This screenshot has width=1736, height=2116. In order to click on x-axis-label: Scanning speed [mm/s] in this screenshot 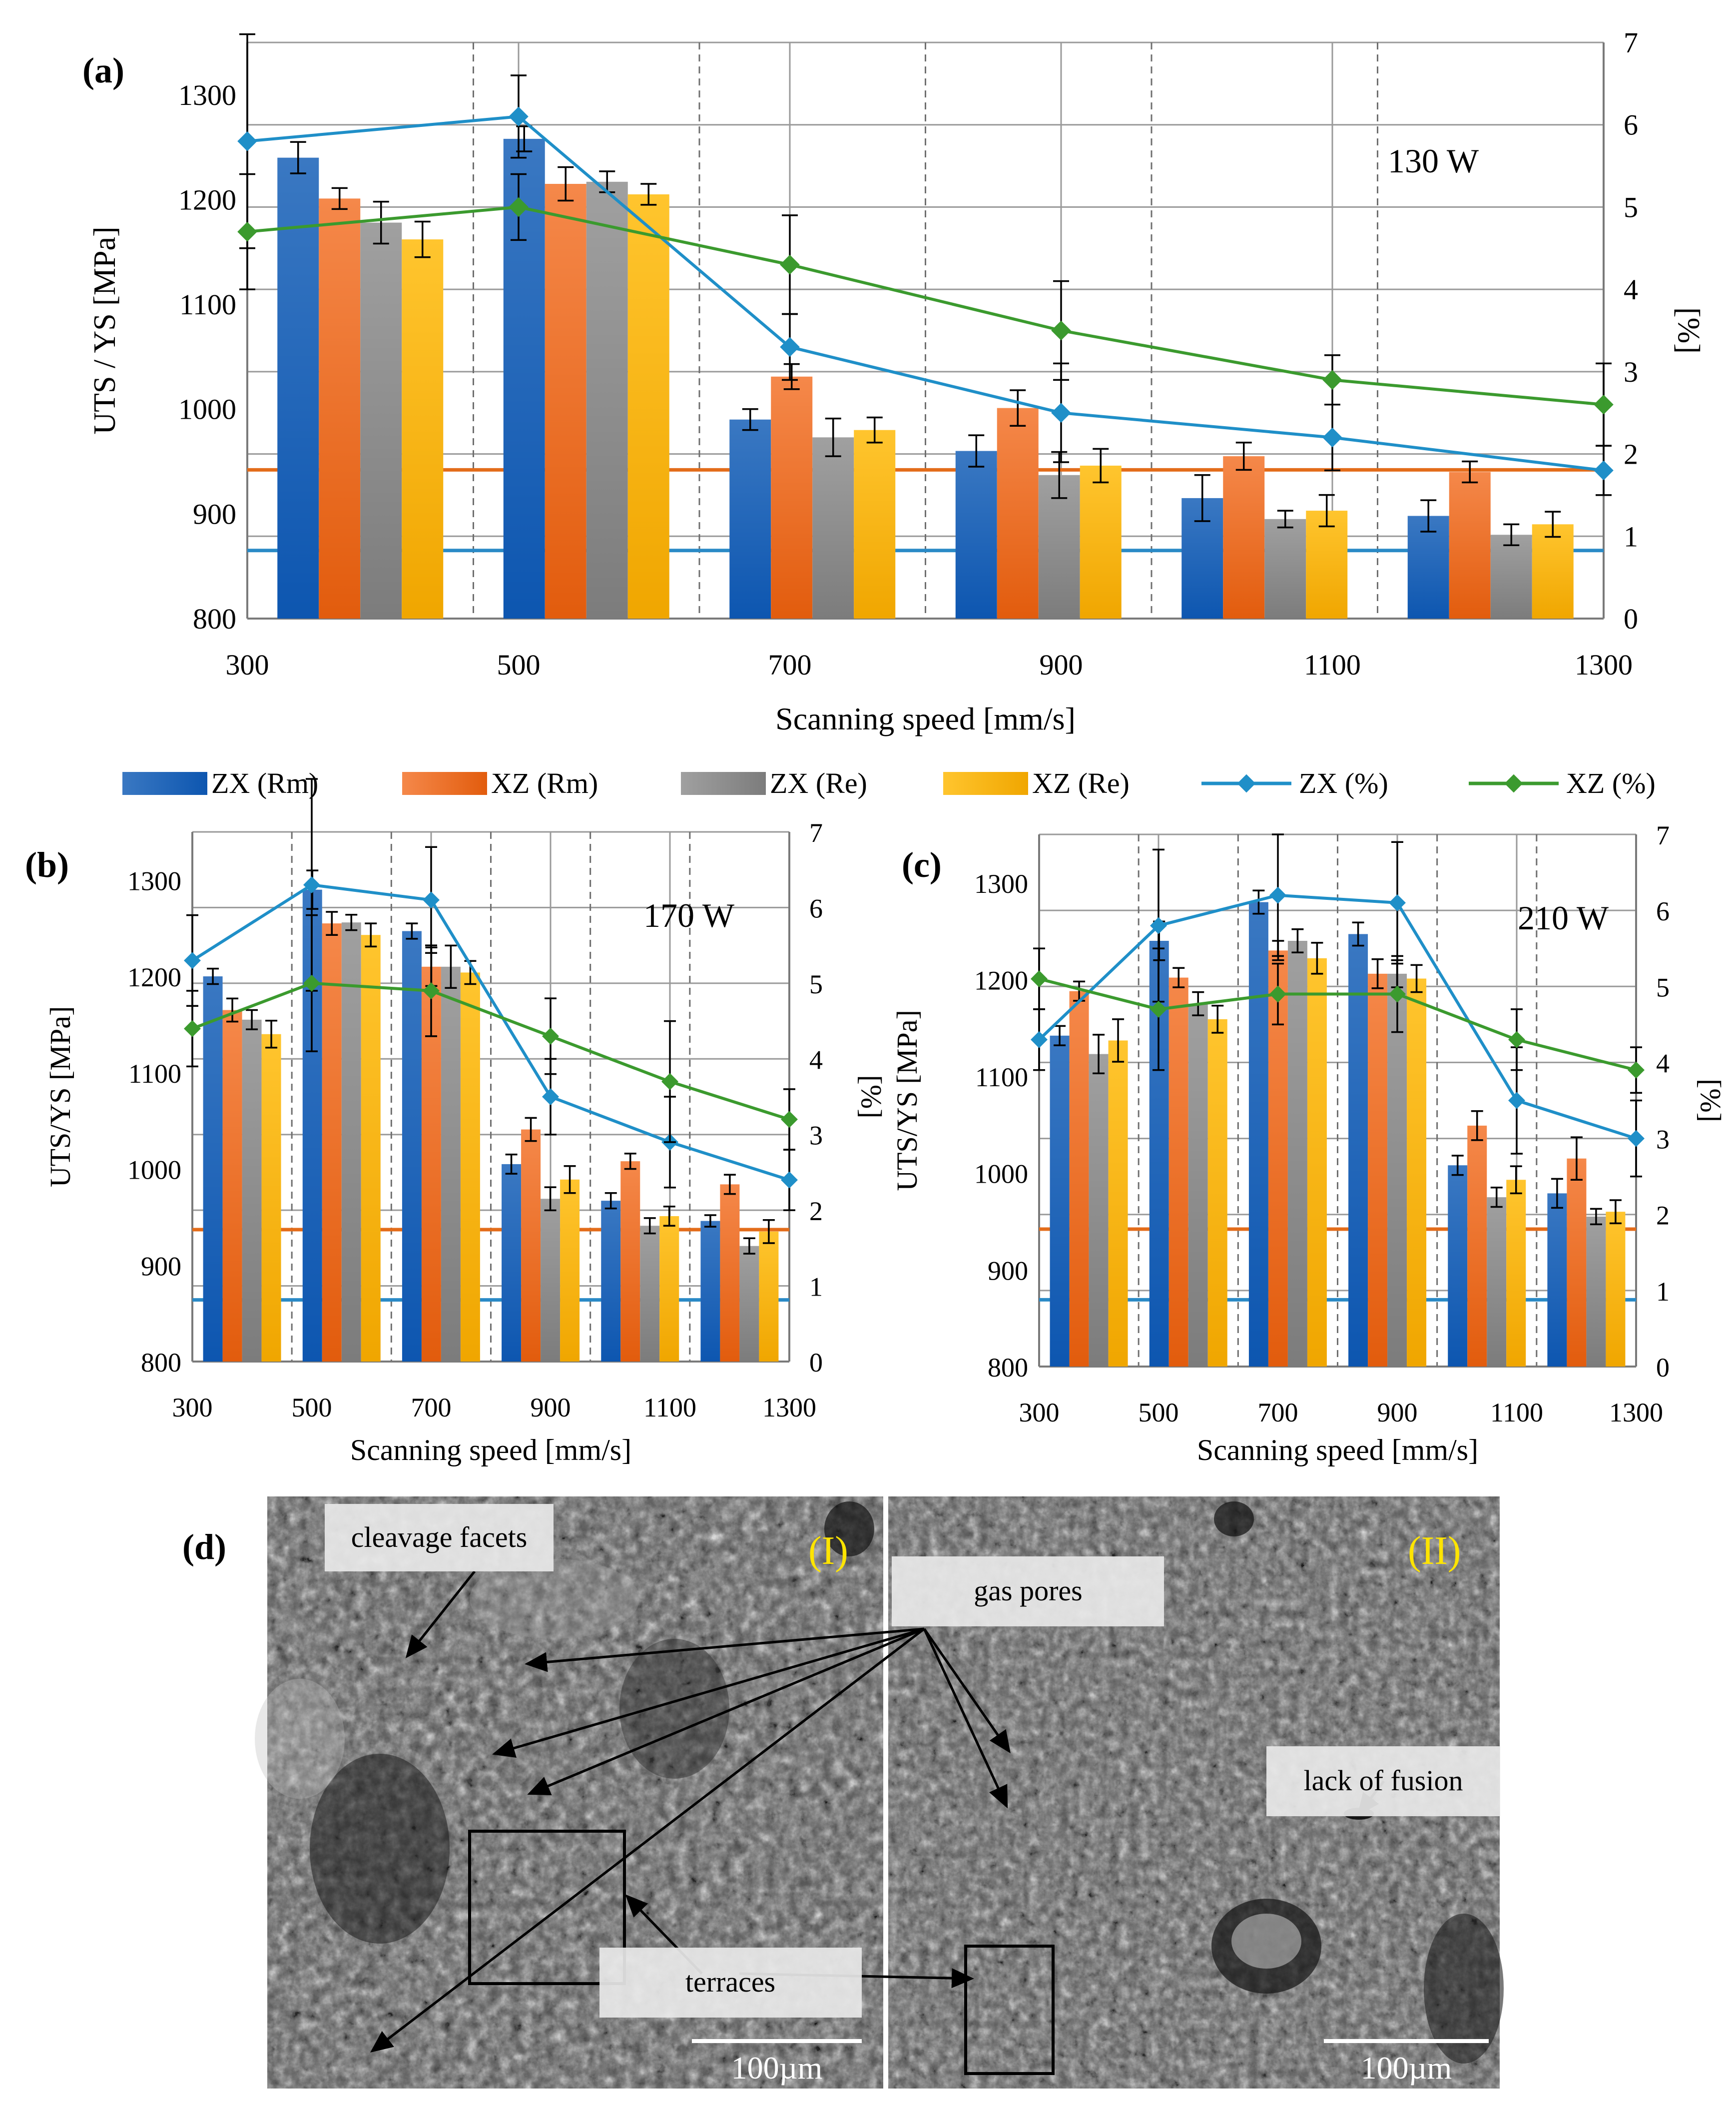, I will do `click(1337, 1449)`.